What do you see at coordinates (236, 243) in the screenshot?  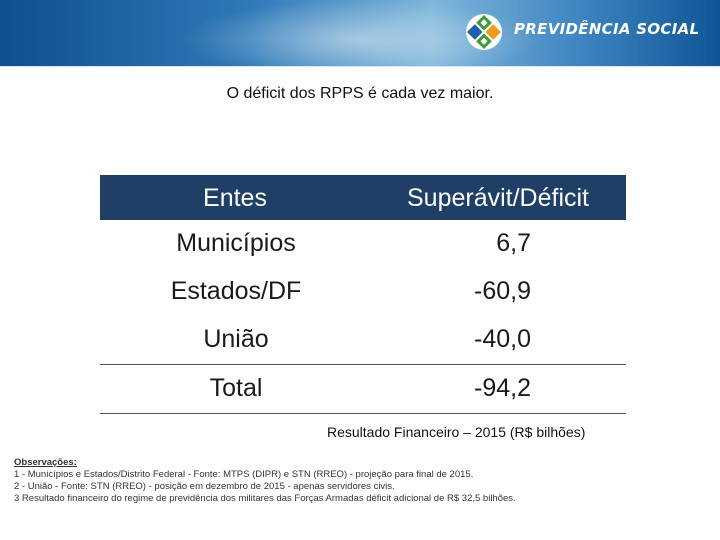 I see `row-ente: Municípios` at bounding box center [236, 243].